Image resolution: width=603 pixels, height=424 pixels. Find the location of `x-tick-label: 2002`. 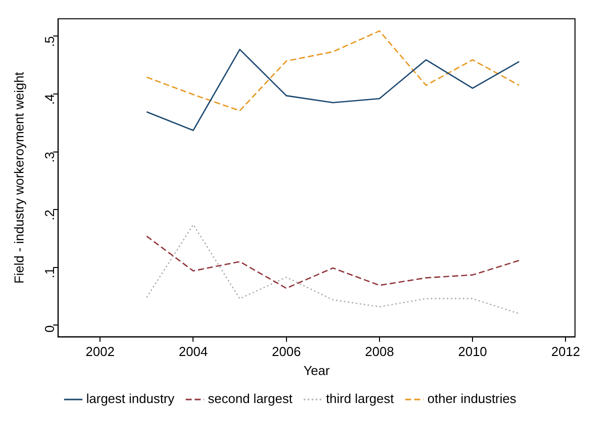

x-tick-label: 2002 is located at coordinates (100, 352).